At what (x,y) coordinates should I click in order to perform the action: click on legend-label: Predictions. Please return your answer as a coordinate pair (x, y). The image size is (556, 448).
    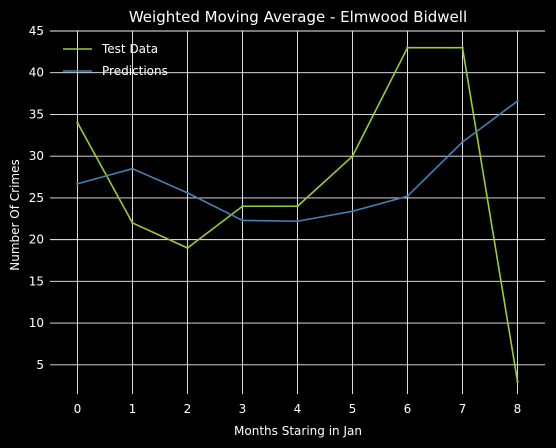
    Looking at the image, I should click on (135, 71).